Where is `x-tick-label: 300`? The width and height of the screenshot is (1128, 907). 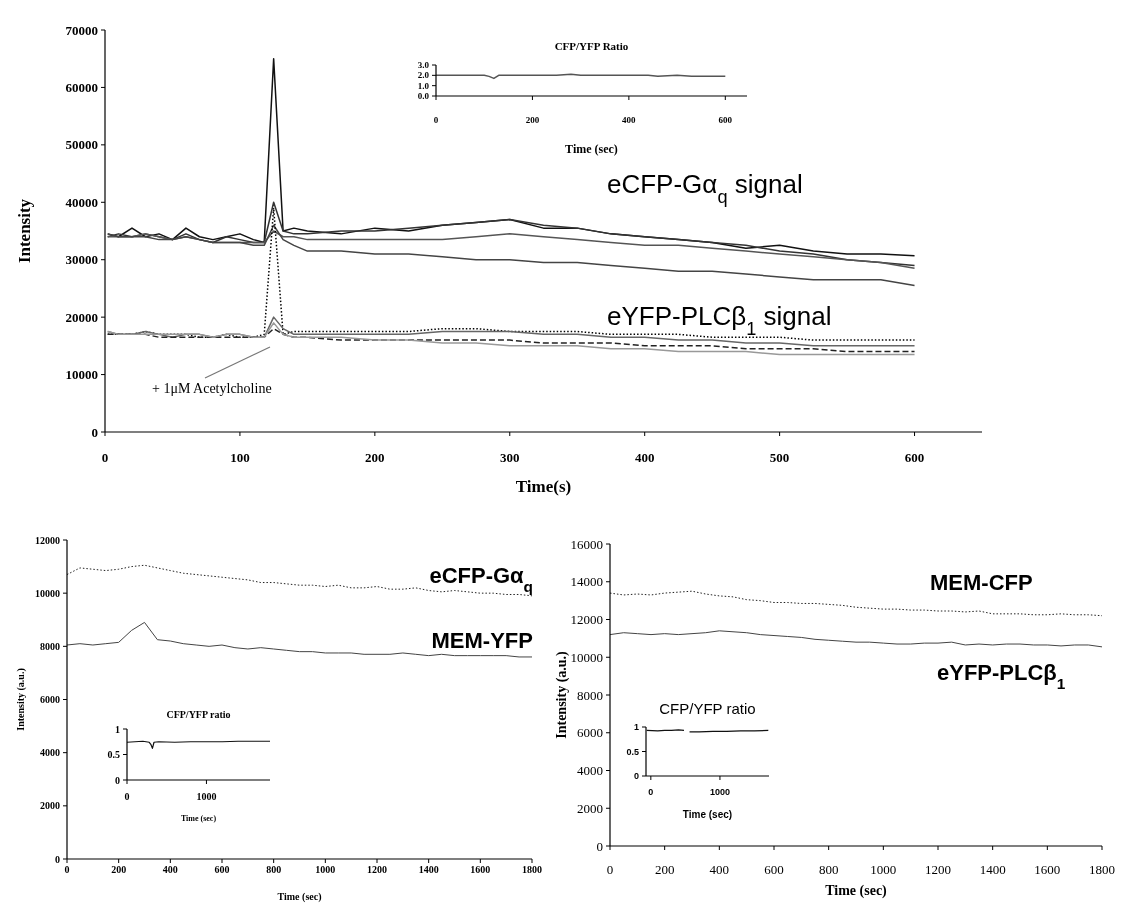 x-tick-label: 300 is located at coordinates (510, 457).